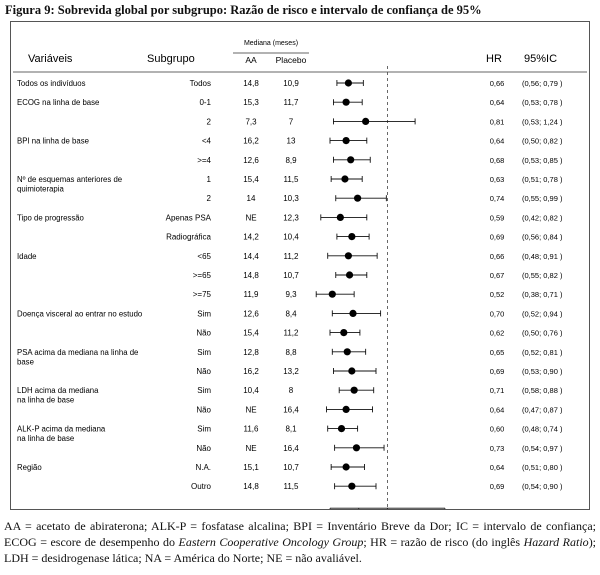 The height and width of the screenshot is (575, 600). What do you see at coordinates (251, 198) in the screenshot?
I see `row-median-aa: 14` at bounding box center [251, 198].